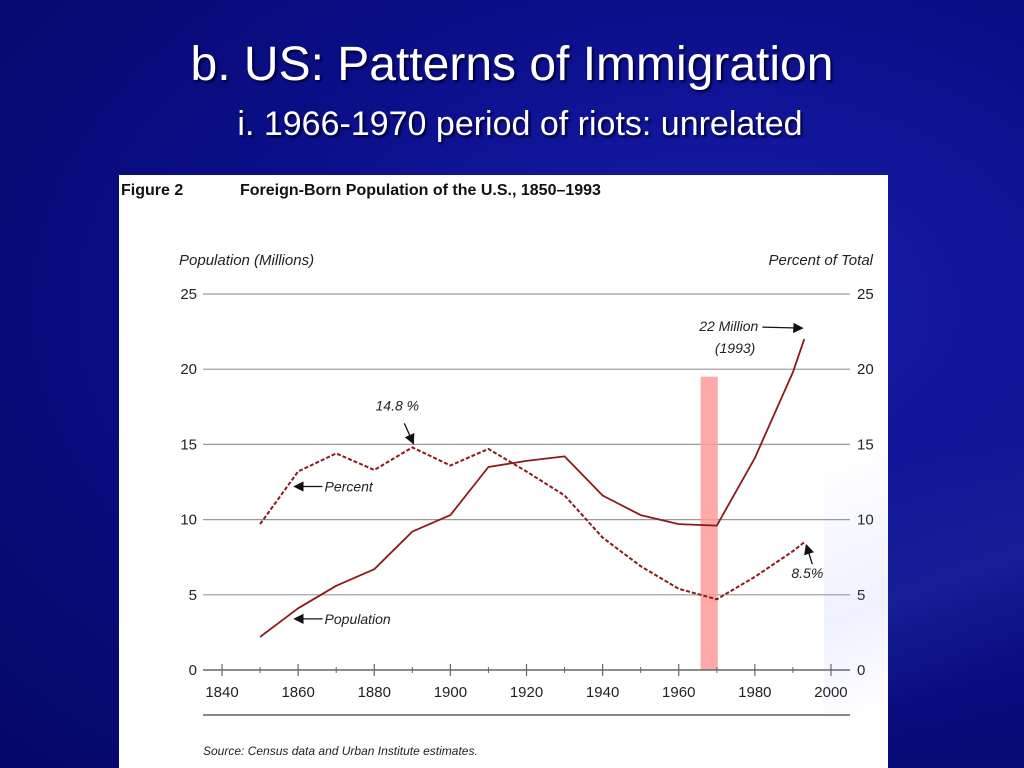 The height and width of the screenshot is (768, 1024). Describe the element at coordinates (830, 692) in the screenshot. I see `x-tick-label-2000: 2000` at that location.